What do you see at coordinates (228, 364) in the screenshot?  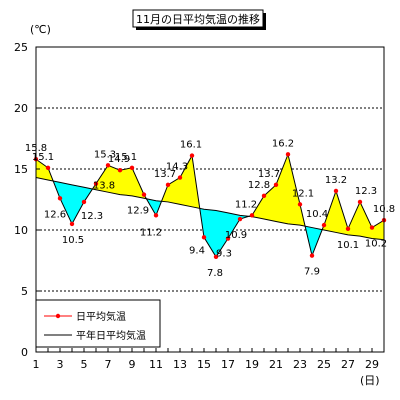 I see `x-tick-label: 17` at bounding box center [228, 364].